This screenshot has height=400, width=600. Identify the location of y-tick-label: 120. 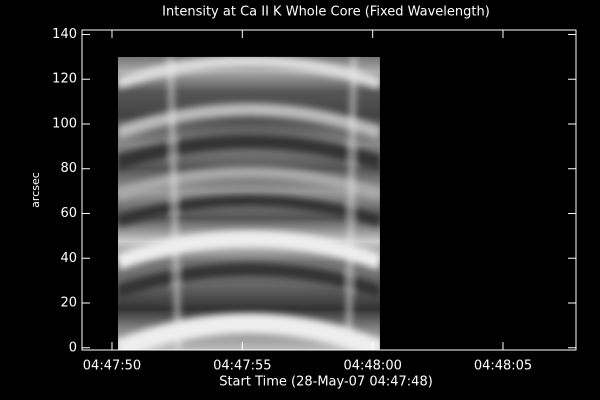
(64, 79).